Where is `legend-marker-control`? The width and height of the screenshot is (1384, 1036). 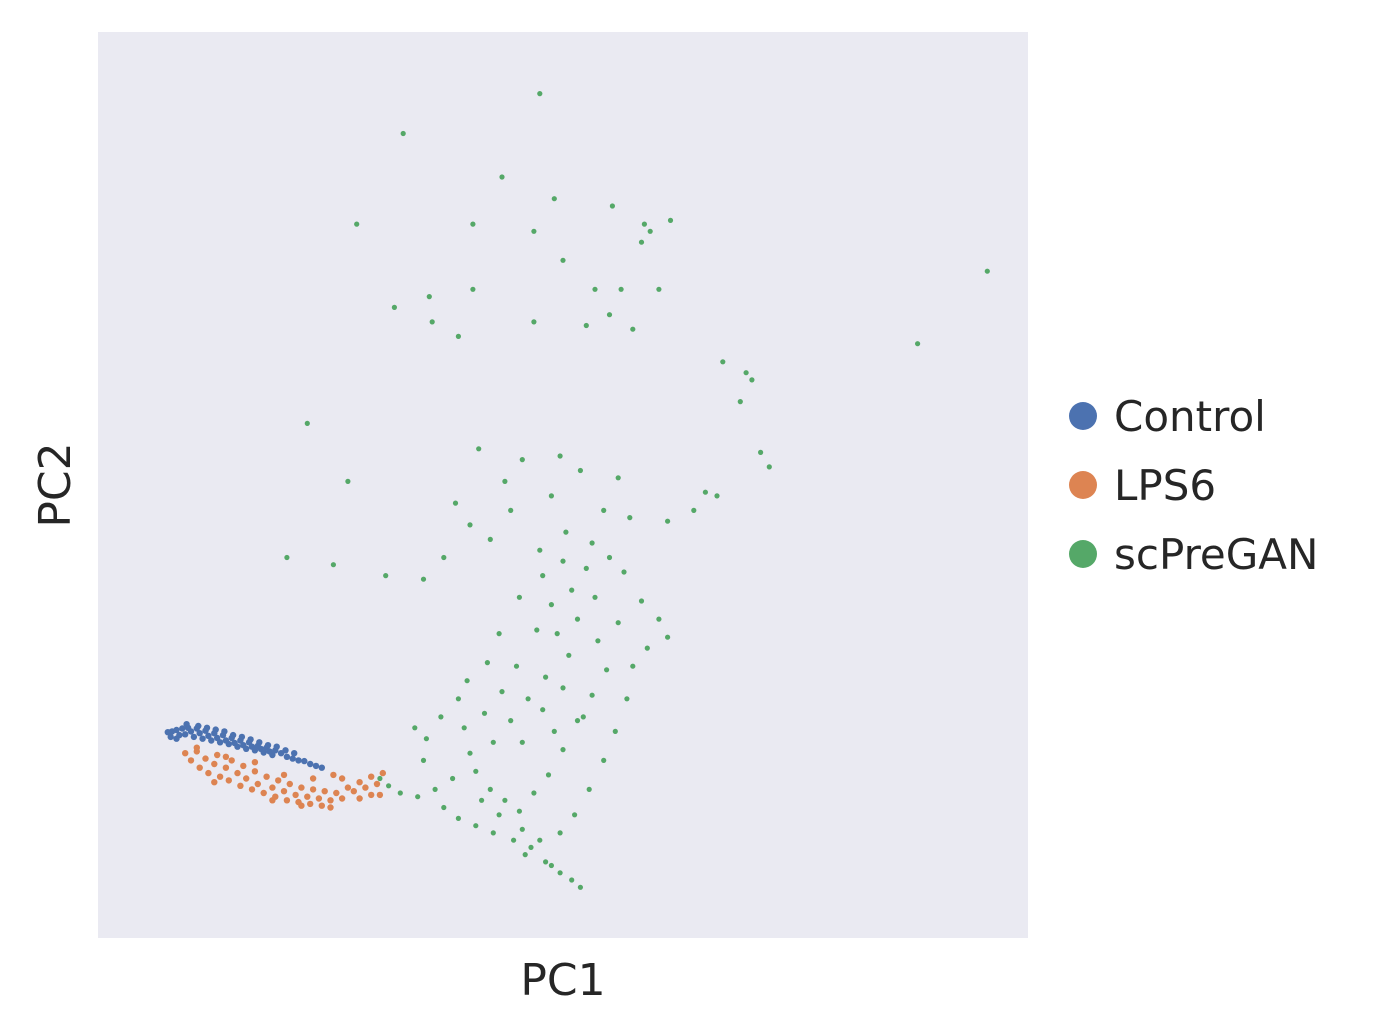
legend-marker-control is located at coordinates (1083, 416).